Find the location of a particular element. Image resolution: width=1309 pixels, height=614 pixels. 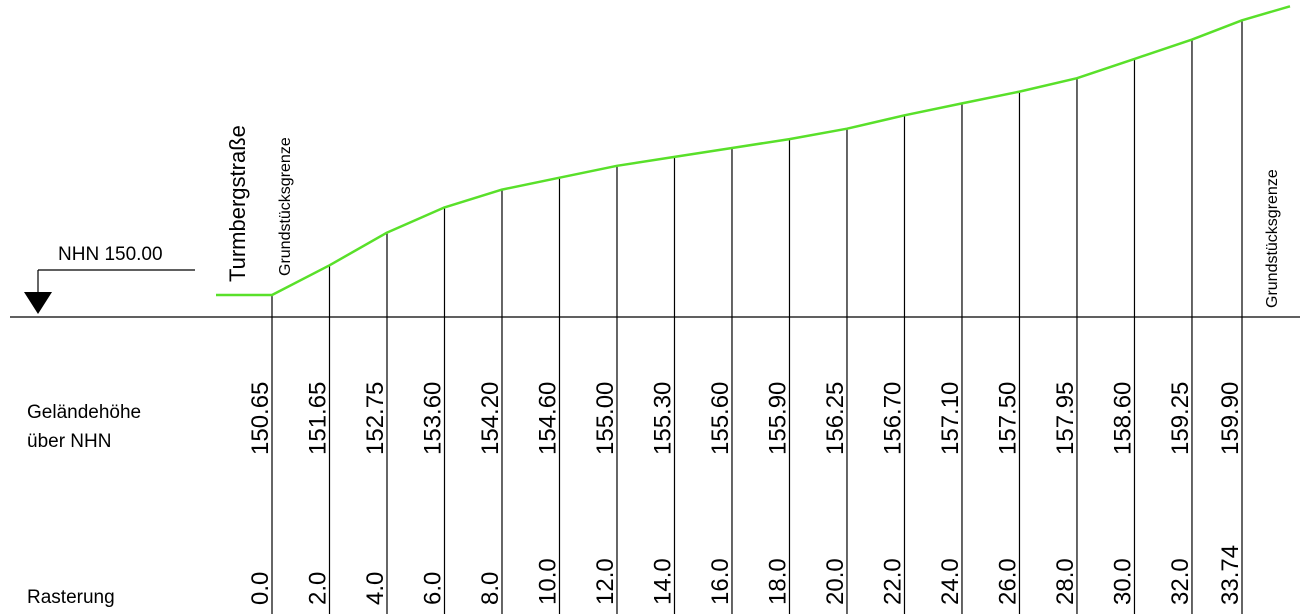

station-label: 24.0 is located at coordinates (950, 581).